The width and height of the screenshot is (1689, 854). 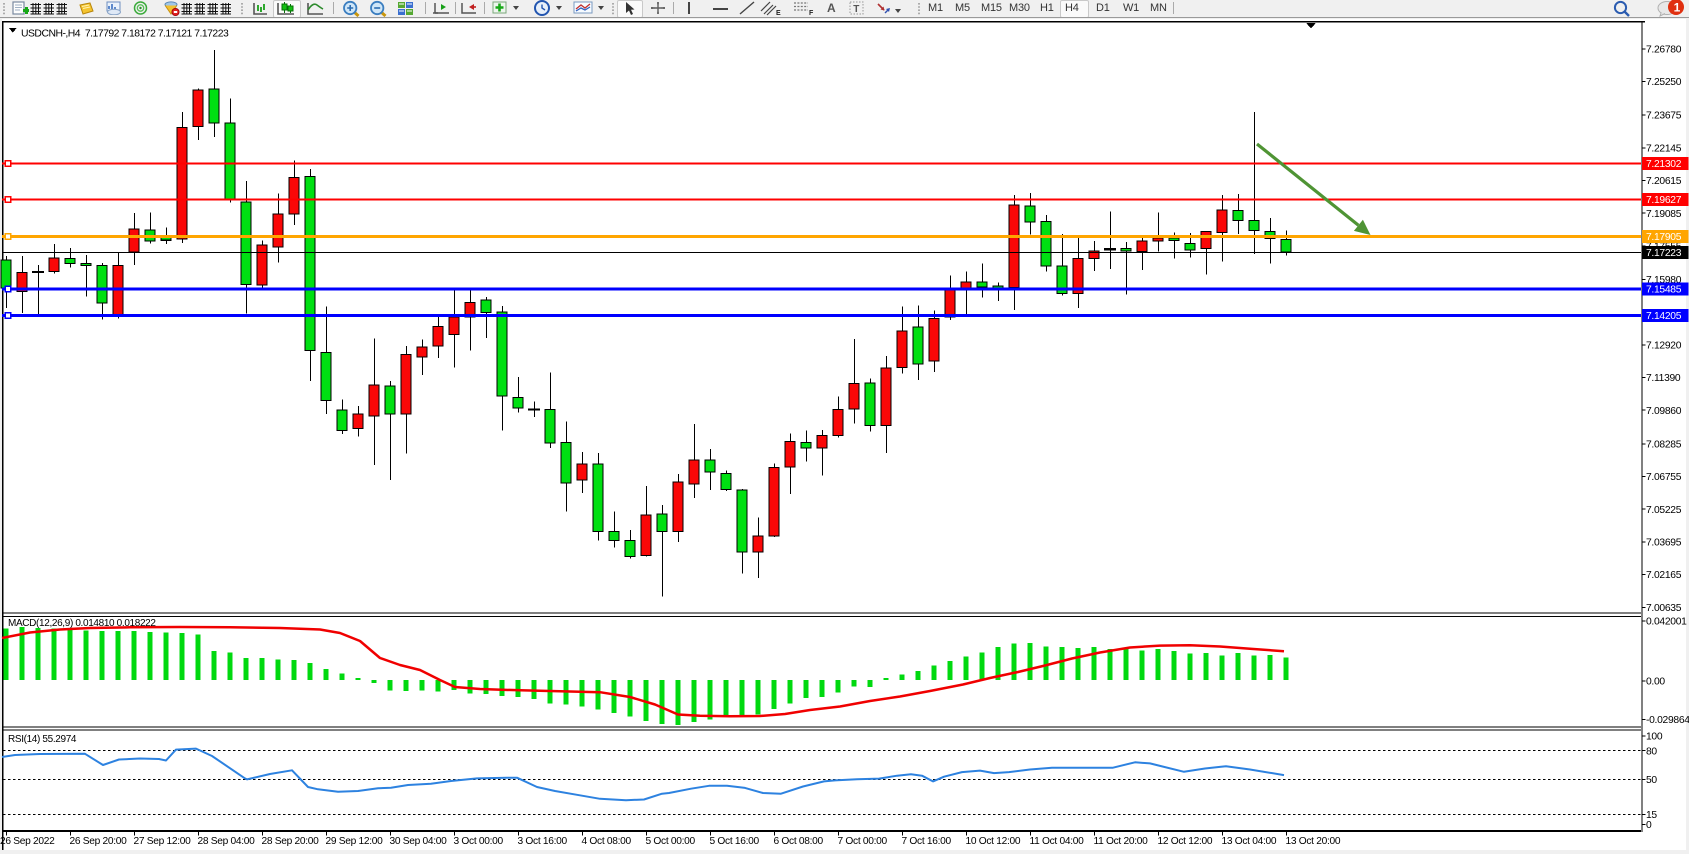 What do you see at coordinates (1664, 237) in the screenshot?
I see `svg-text: 7.17905` at bounding box center [1664, 237].